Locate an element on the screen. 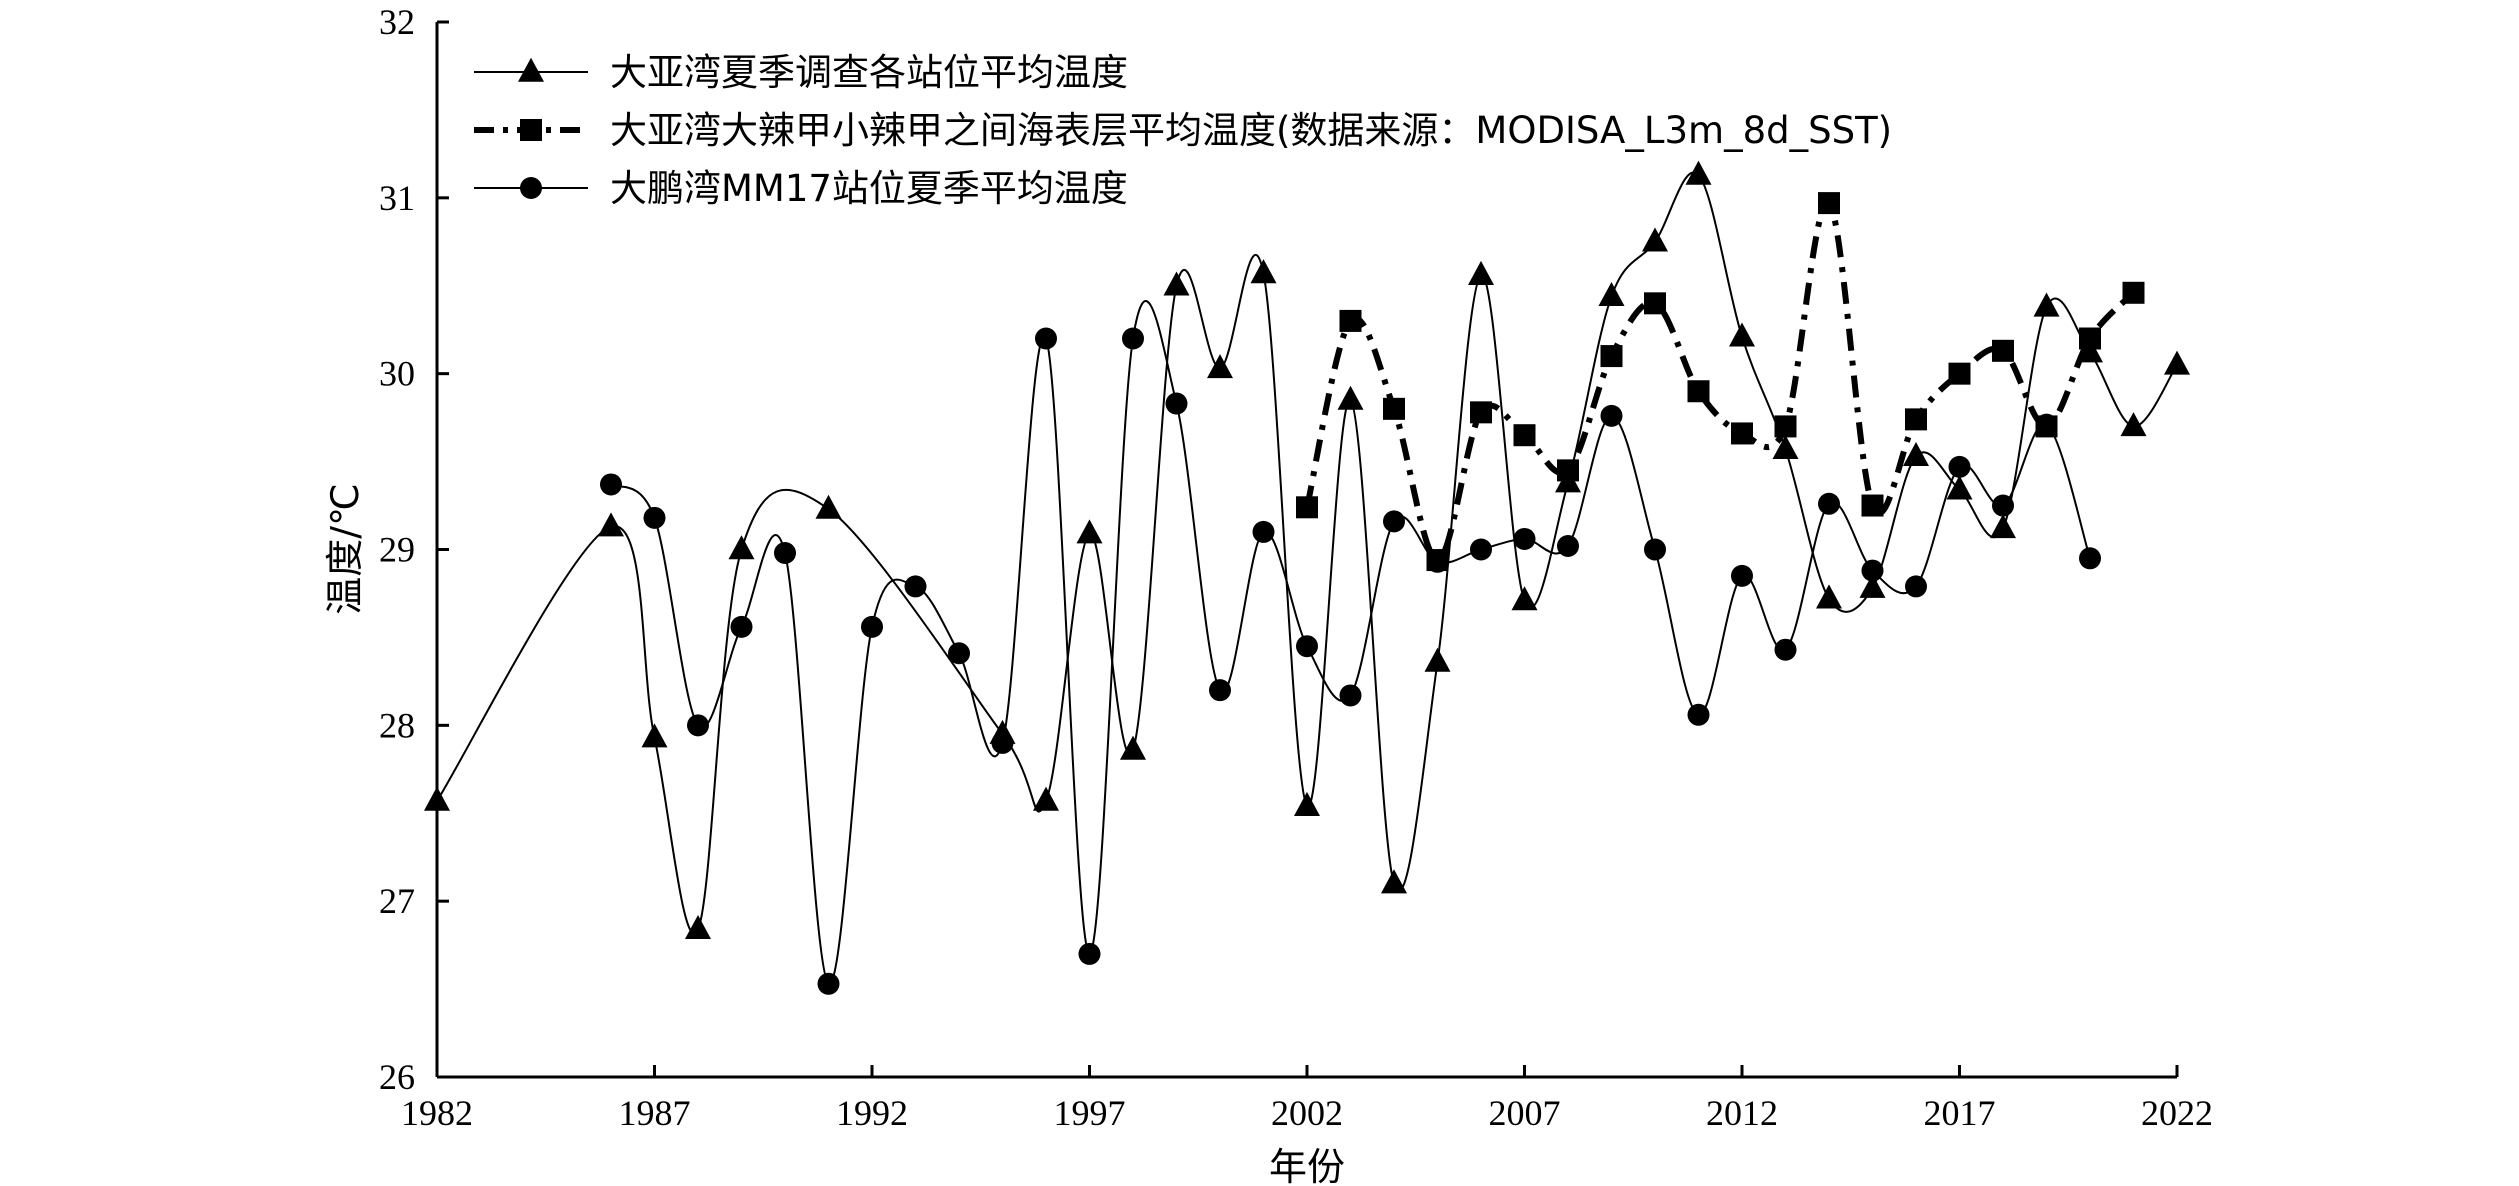 The image size is (2519, 1186). x-tick-label: 1997 is located at coordinates (1090, 1113).